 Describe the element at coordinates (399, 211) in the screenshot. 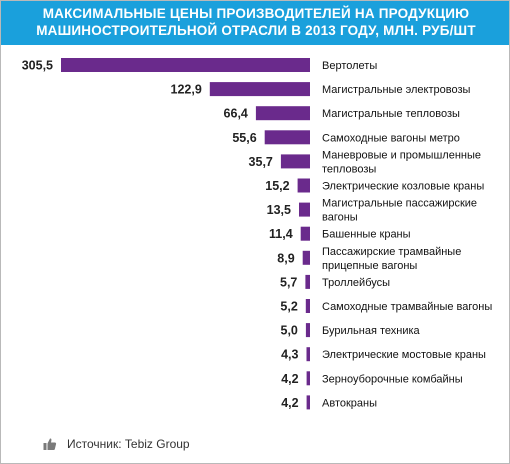

I see `category-label: Магистральные пассажирские вагоны` at that location.